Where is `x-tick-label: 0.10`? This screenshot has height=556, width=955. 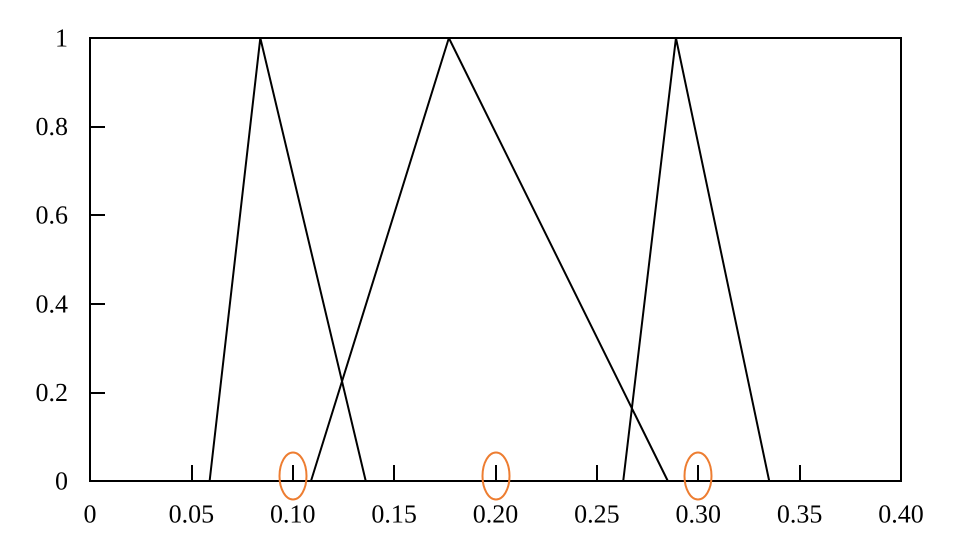 x-tick-label: 0.10 is located at coordinates (293, 514).